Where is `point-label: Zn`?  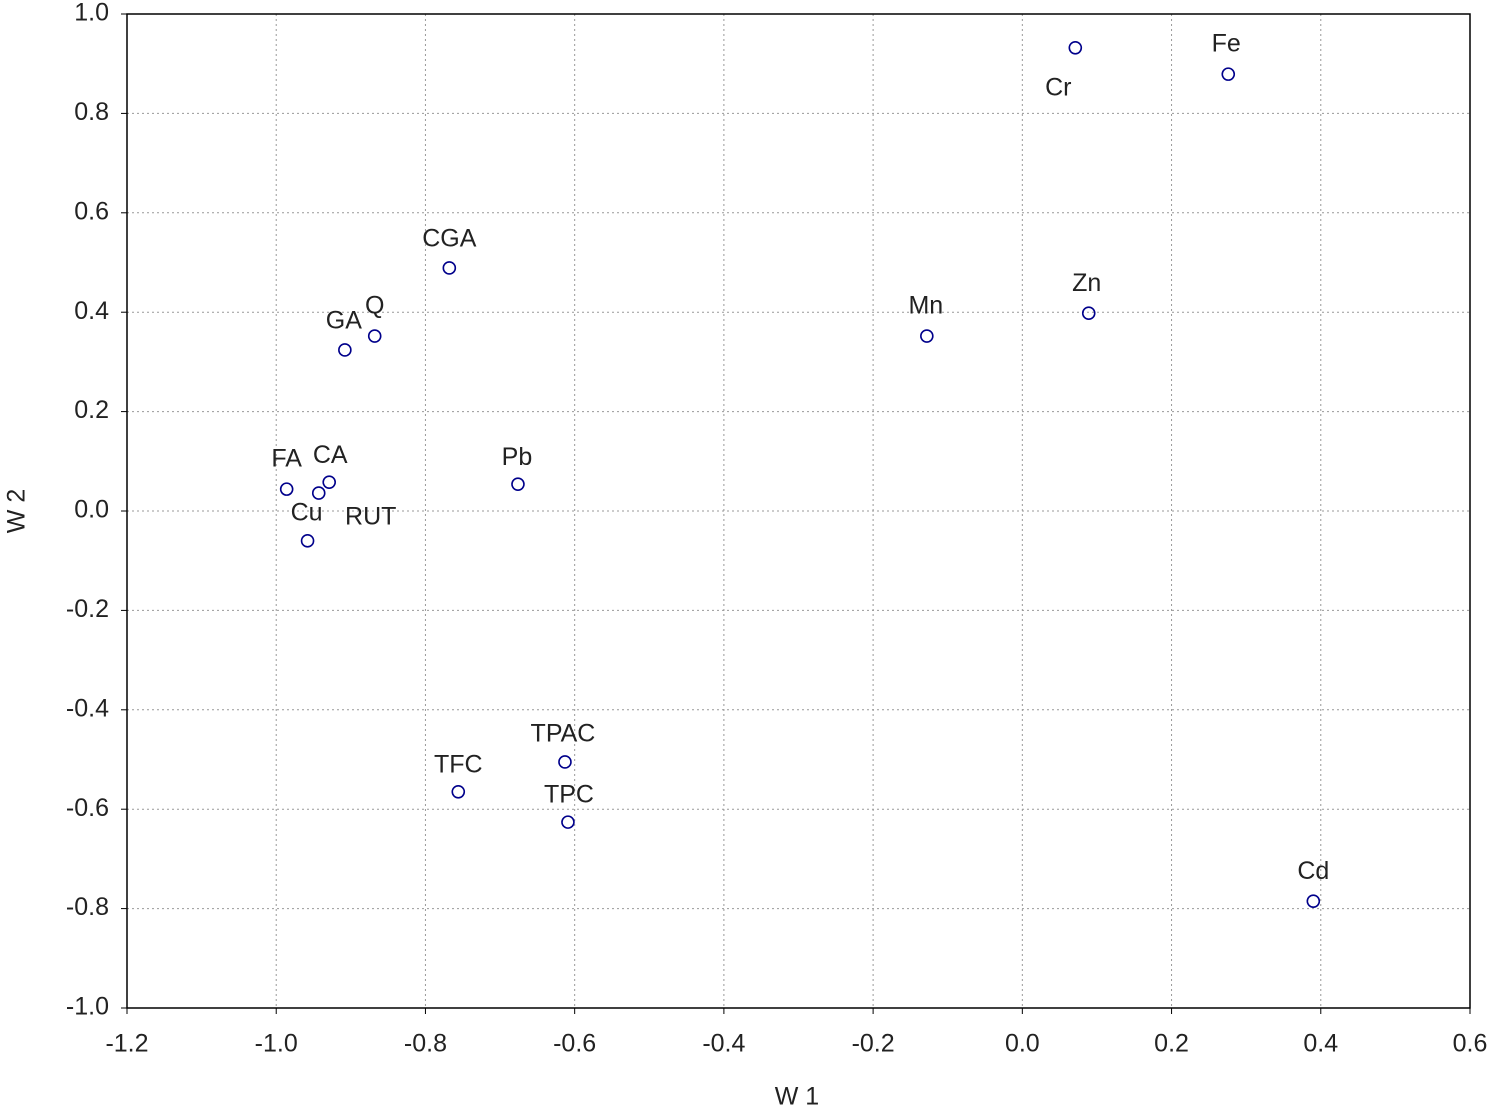
point-label: Zn is located at coordinates (1086, 283).